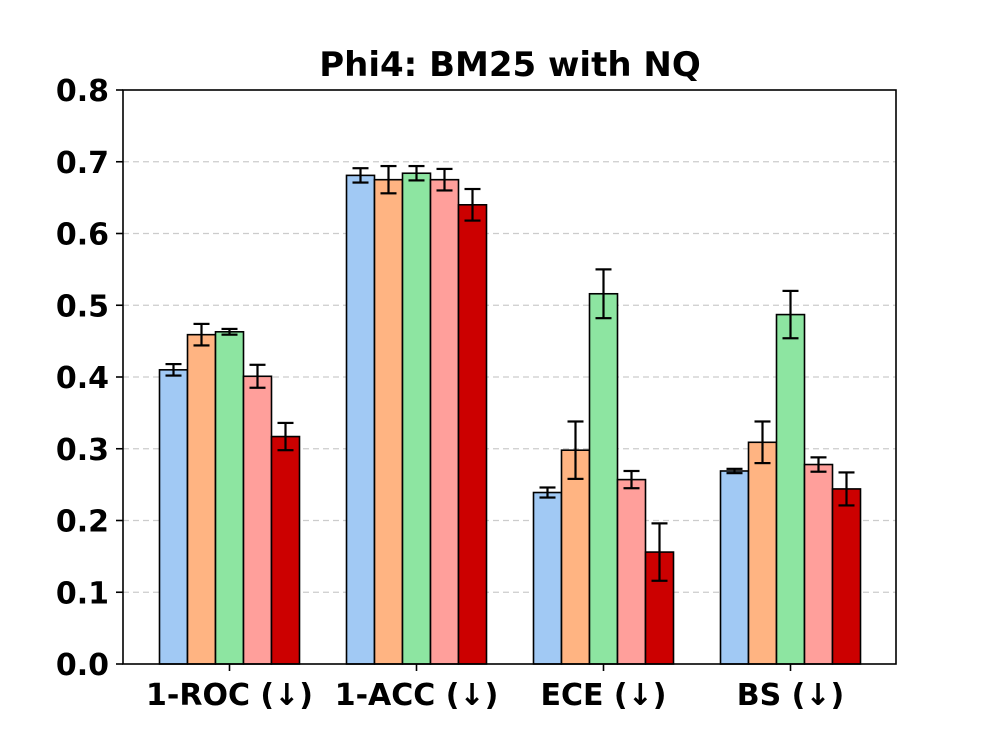  Describe the element at coordinates (417, 695) in the screenshot. I see `x-tick-label: 1-ACC (↓)` at that location.